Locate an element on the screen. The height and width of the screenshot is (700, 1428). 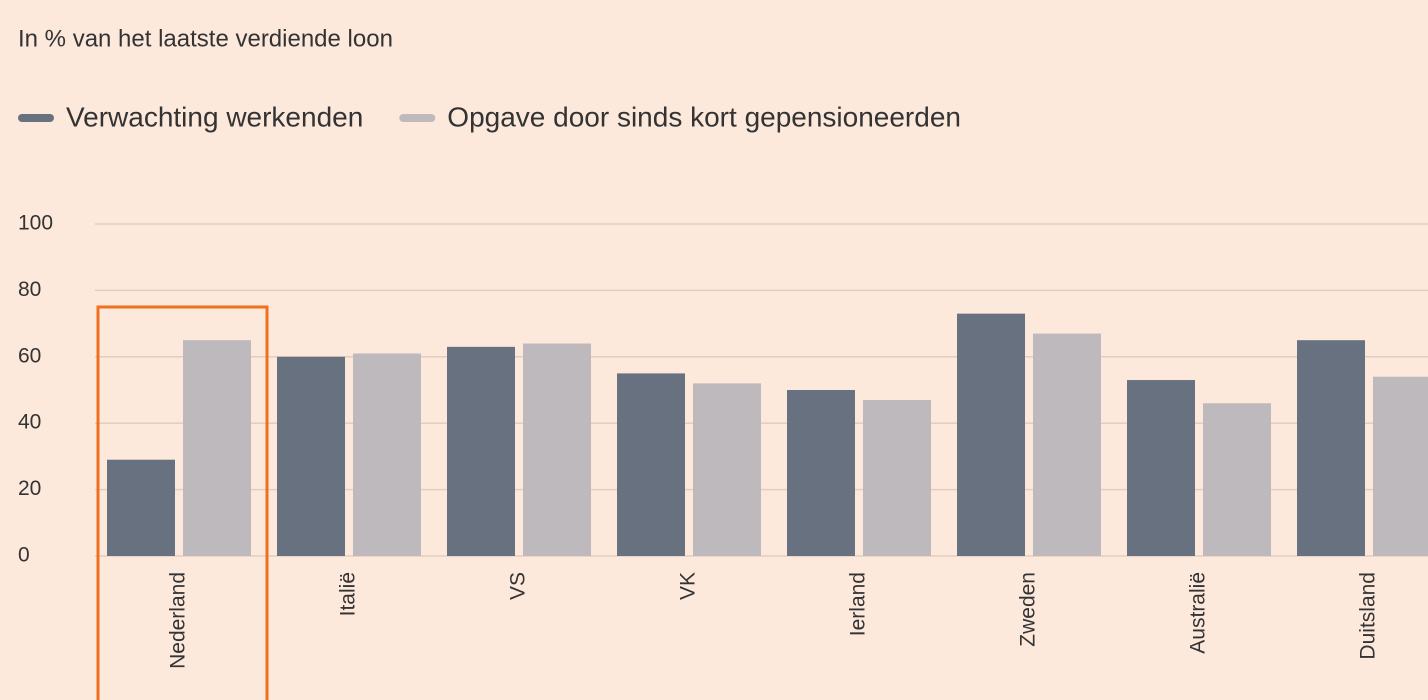
x-tick-label: Duitsland is located at coordinates (1368, 616).